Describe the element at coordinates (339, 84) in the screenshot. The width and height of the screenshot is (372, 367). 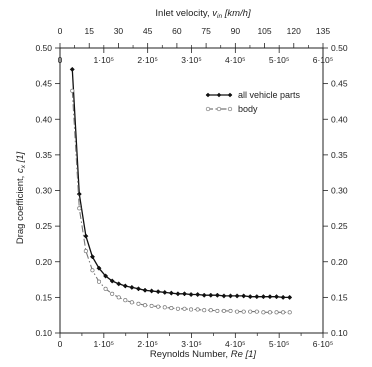
I see `y-axis-right-tick-label: 0.45` at that location.